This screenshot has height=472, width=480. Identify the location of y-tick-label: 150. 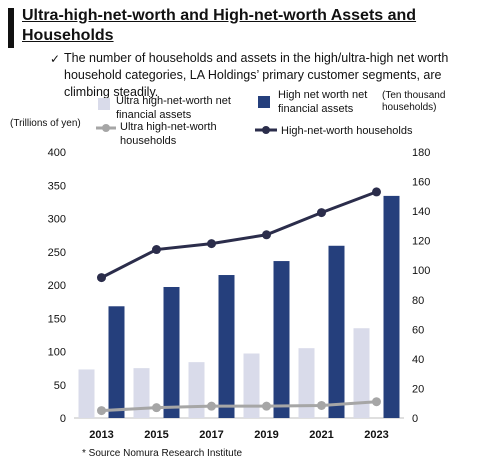
(57, 319).